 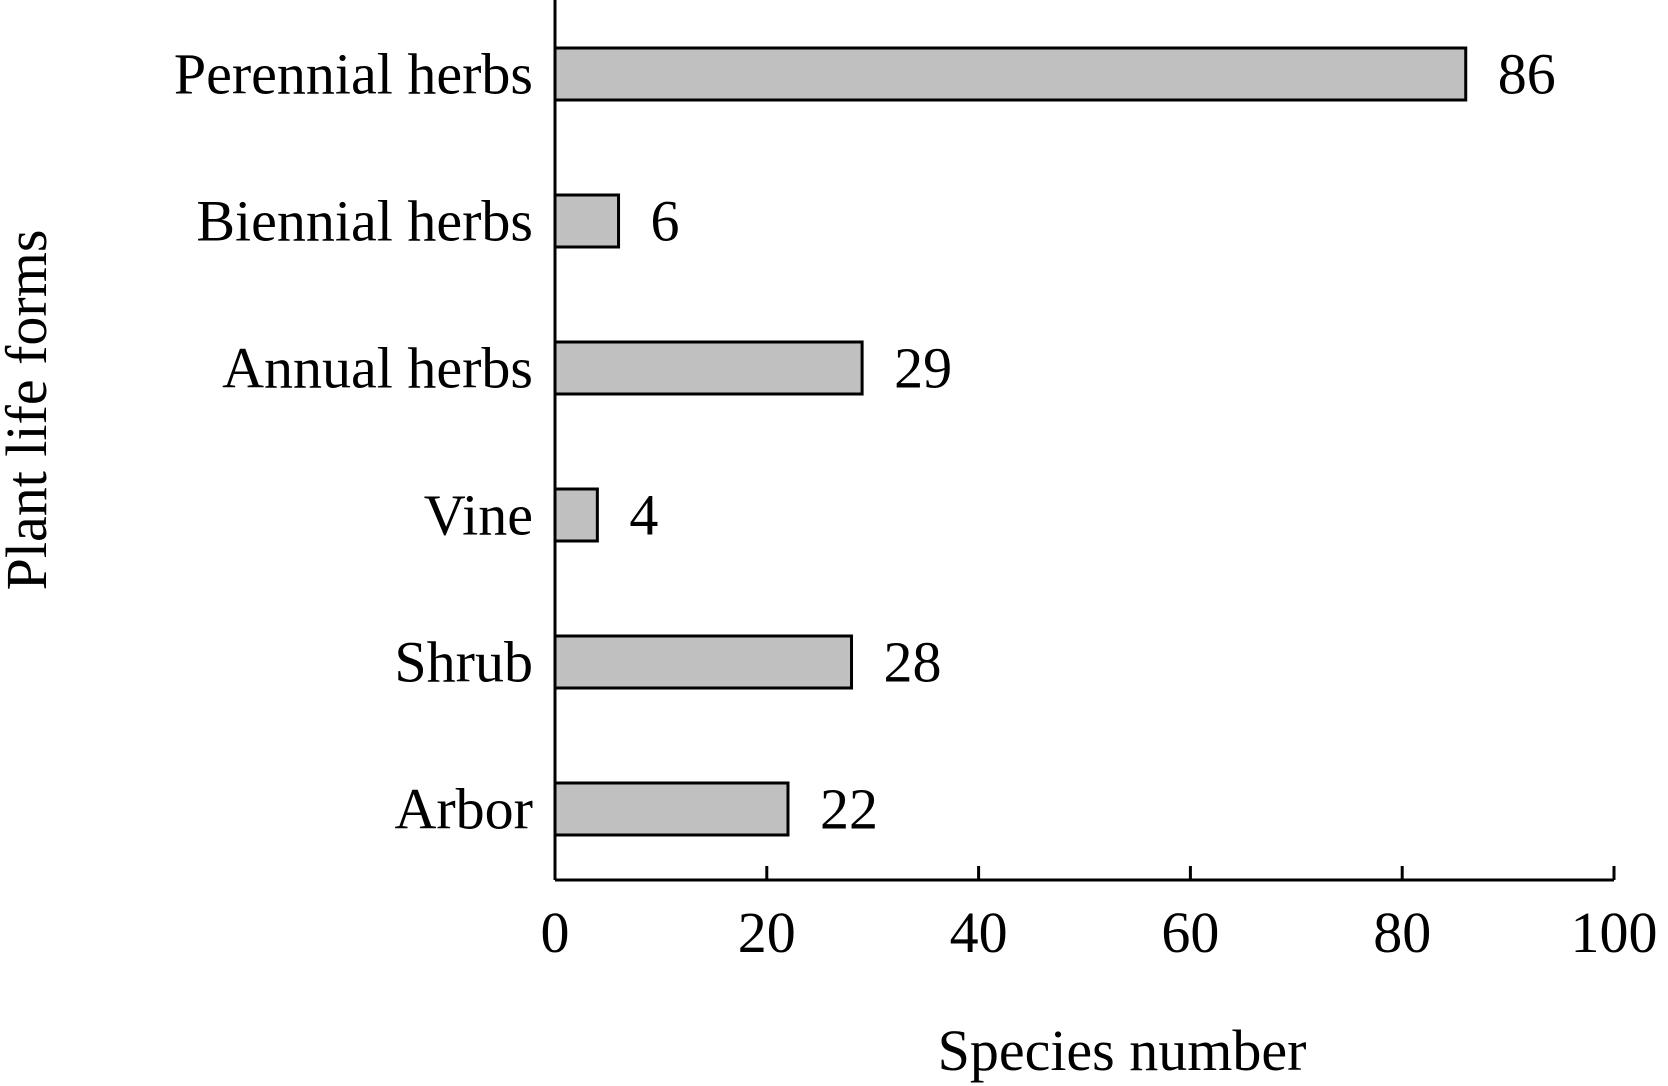 I want to click on value-label: 6, so click(x=665, y=221).